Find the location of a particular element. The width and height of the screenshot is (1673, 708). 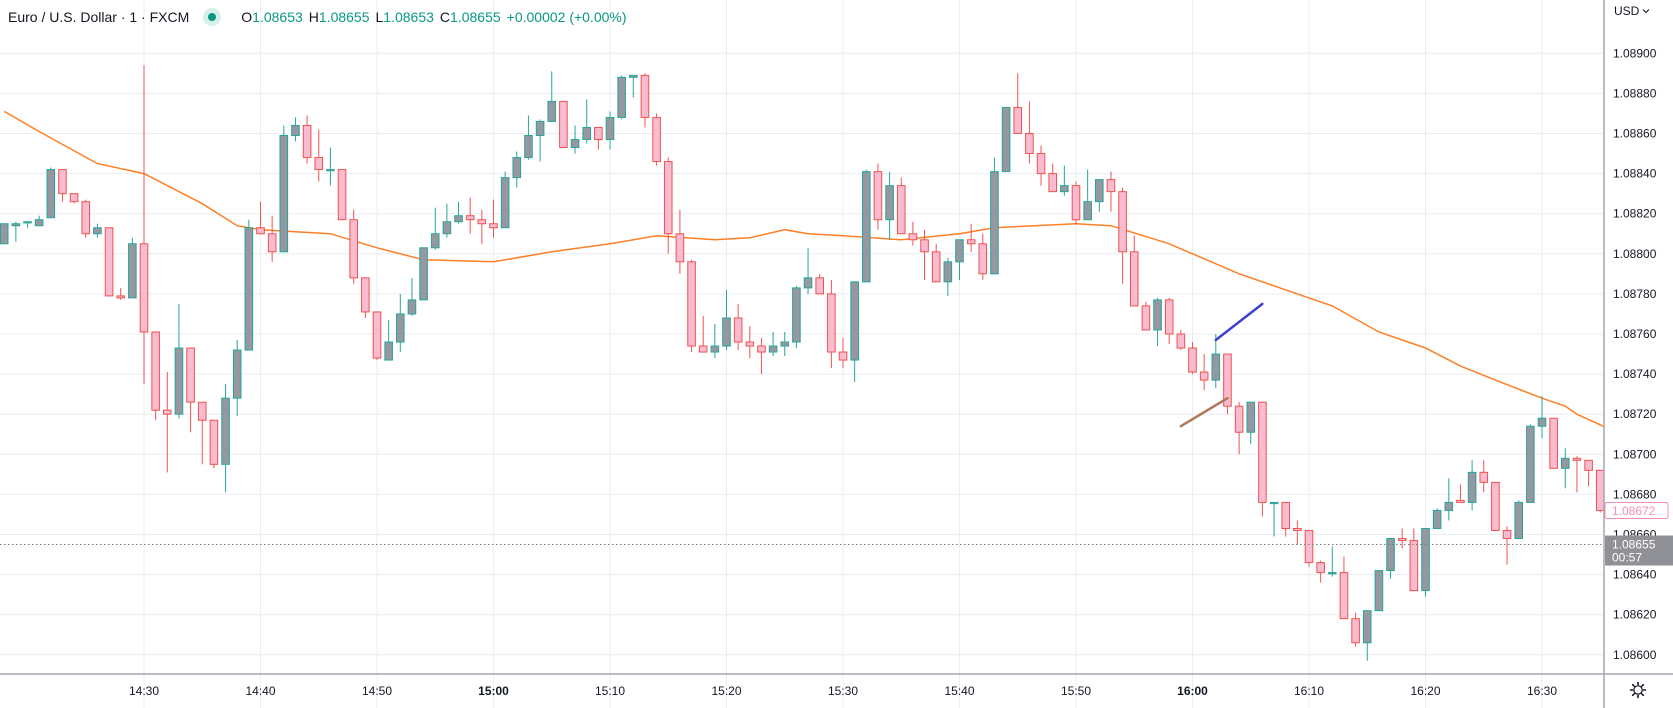

gear-icon is located at coordinates (1638, 690).